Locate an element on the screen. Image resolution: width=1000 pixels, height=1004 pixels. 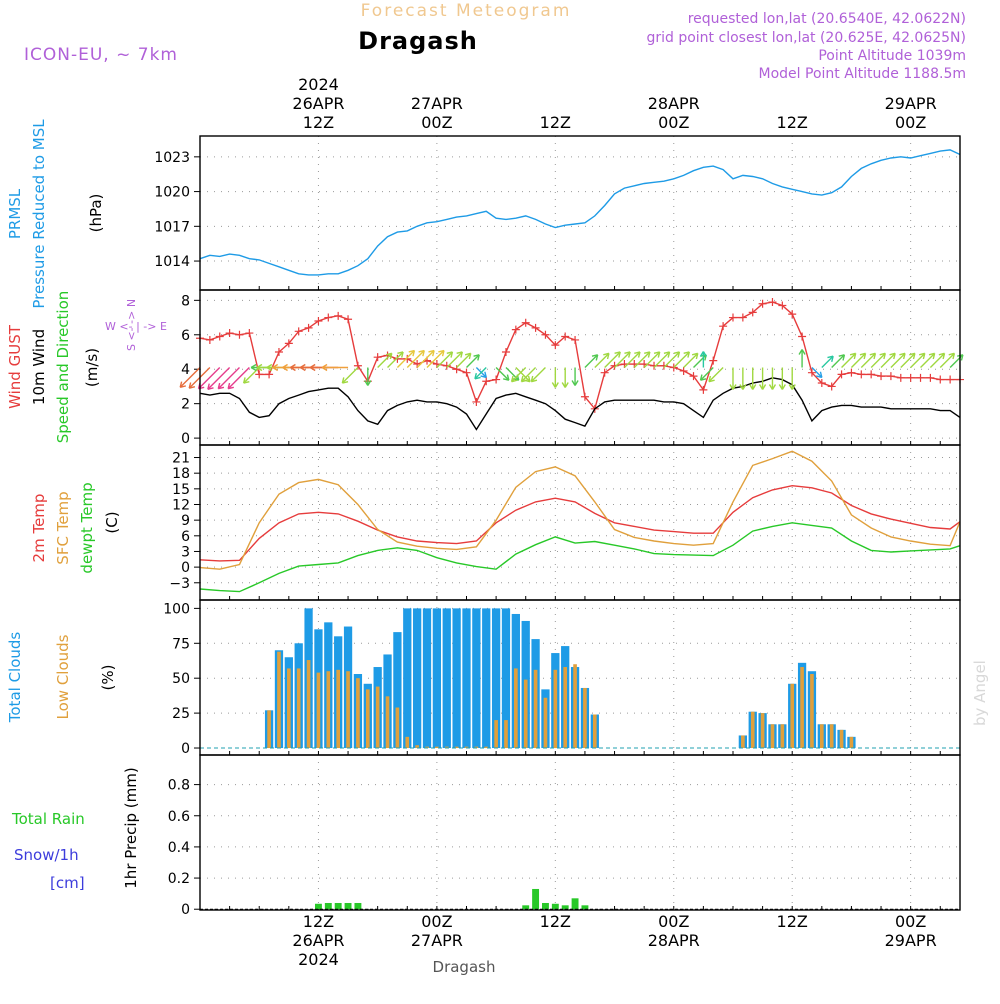
pressure-ylabel: PRMSL is located at coordinates (15, 213).